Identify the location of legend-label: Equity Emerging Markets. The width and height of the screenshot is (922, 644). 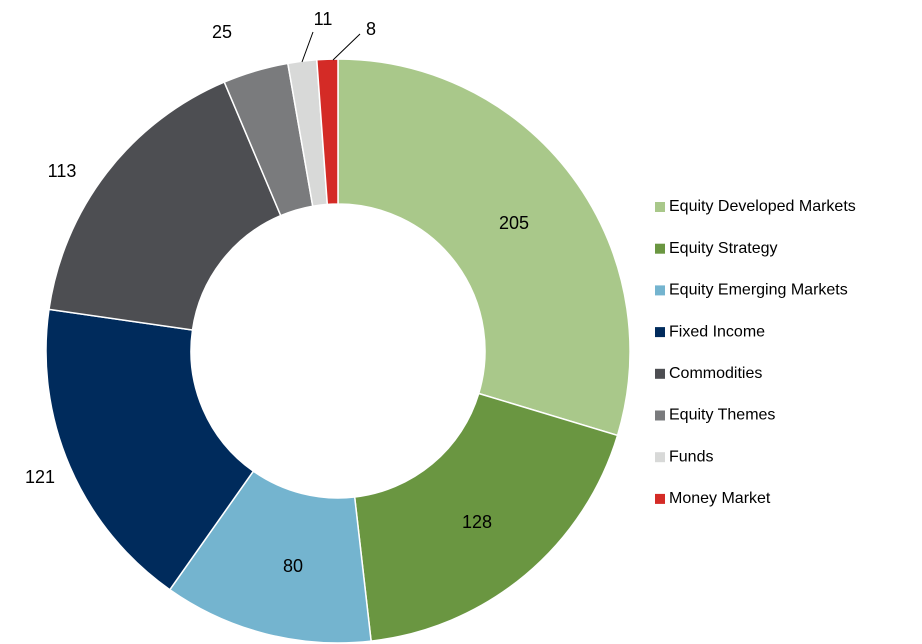
(758, 290).